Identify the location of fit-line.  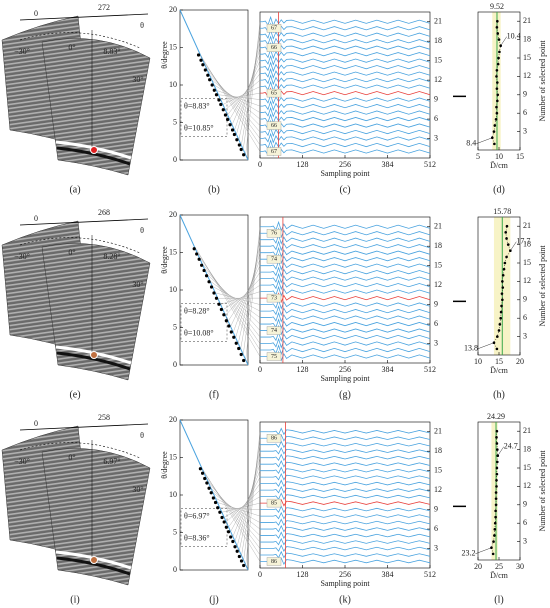
(214, 85).